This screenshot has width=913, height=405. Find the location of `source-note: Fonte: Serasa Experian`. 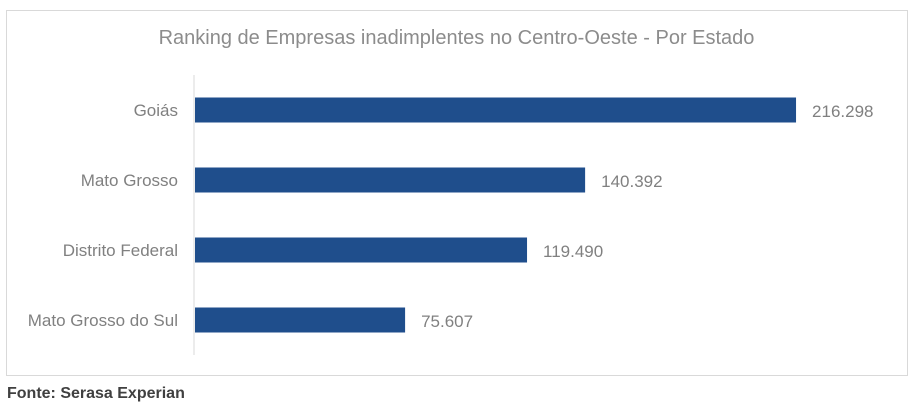

source-note: Fonte: Serasa Experian is located at coordinates (96, 393).